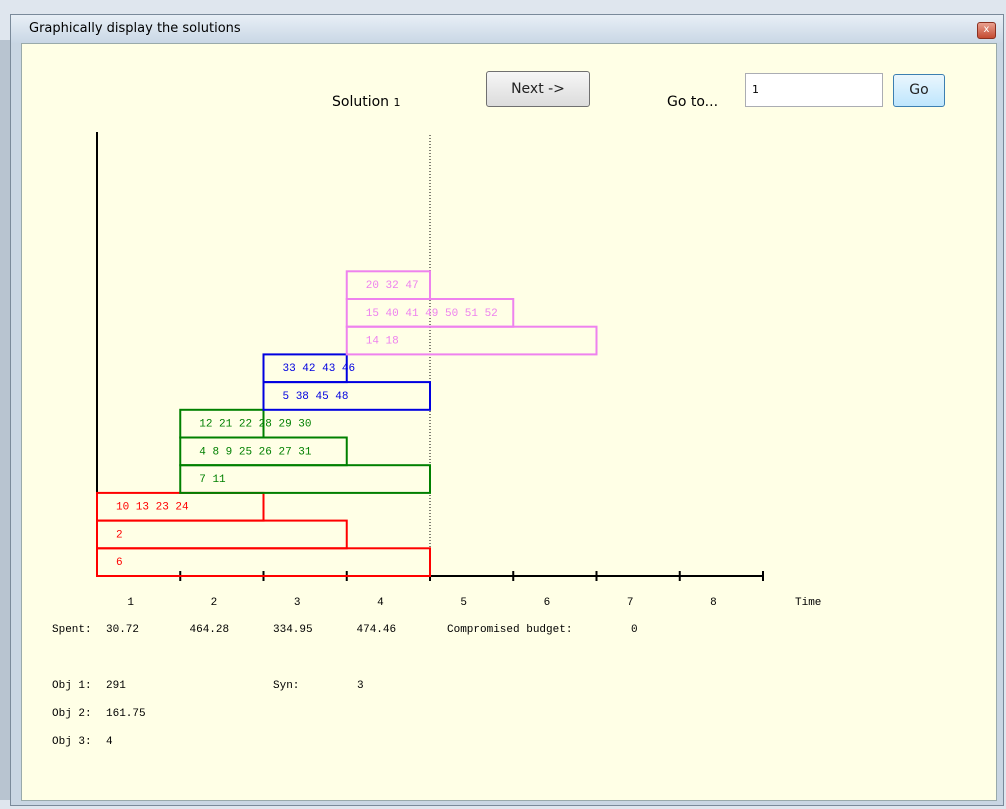 The width and height of the screenshot is (1006, 809). What do you see at coordinates (392, 286) in the screenshot?
I see `task-label: 20 32 47` at bounding box center [392, 286].